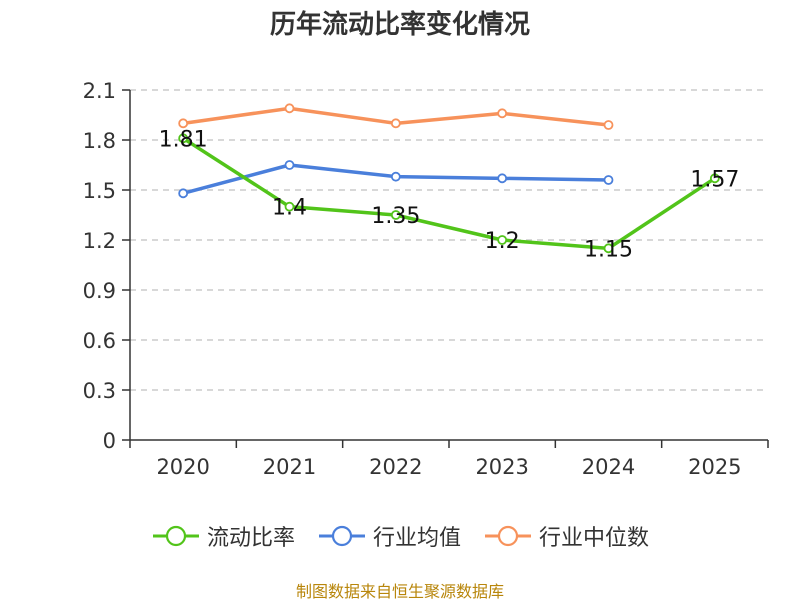  What do you see at coordinates (608, 467) in the screenshot?
I see `x-tick-label: 2024` at bounding box center [608, 467].